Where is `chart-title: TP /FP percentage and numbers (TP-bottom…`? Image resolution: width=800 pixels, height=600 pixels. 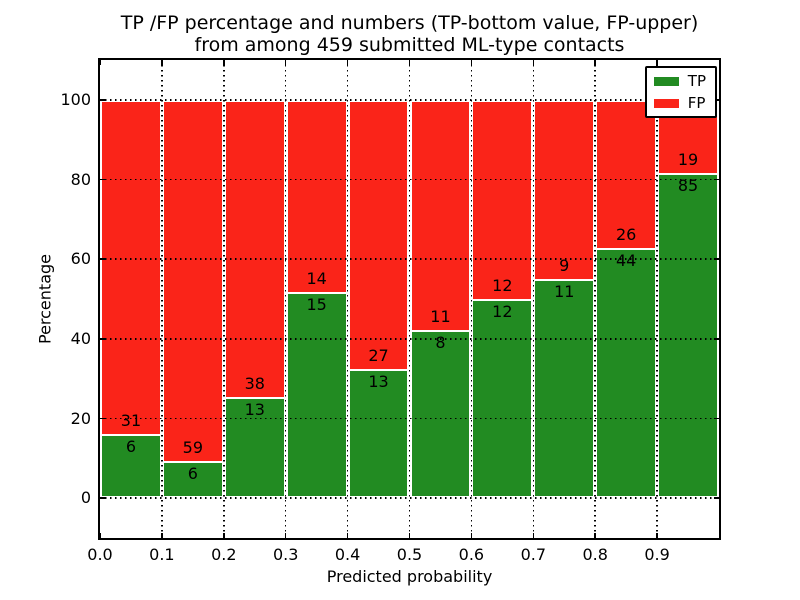 chart-title: TP /FP percentage and numbers (TP-bottom… is located at coordinates (409, 34).